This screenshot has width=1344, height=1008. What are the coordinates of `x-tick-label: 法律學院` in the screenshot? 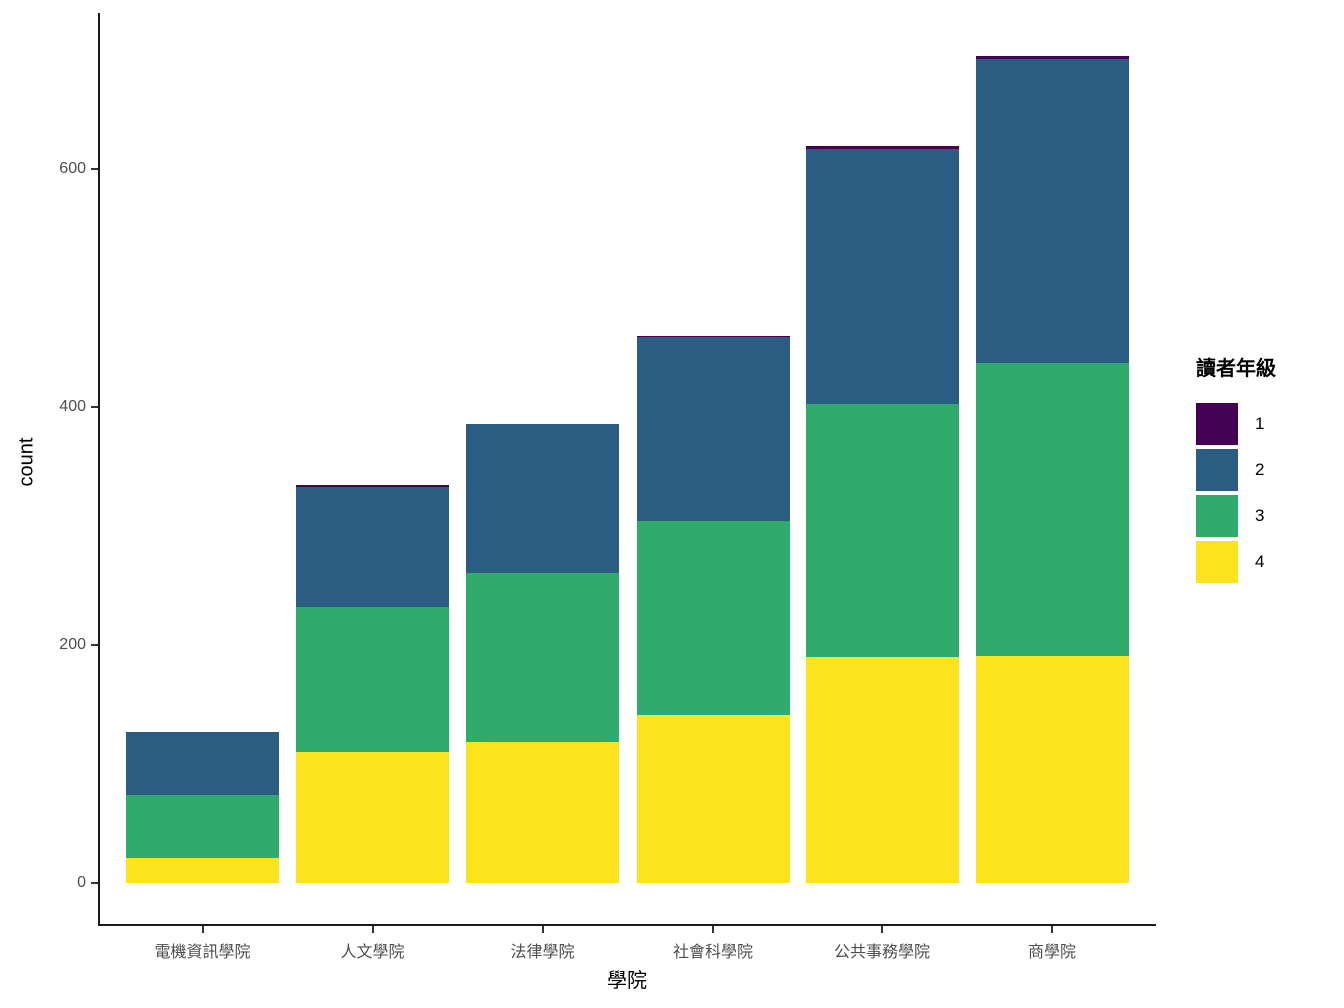 It's located at (542, 952).